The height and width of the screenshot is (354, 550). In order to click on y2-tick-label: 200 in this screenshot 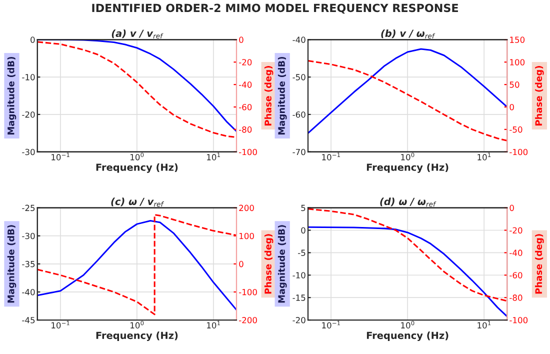, I will do `click(246, 208)`.